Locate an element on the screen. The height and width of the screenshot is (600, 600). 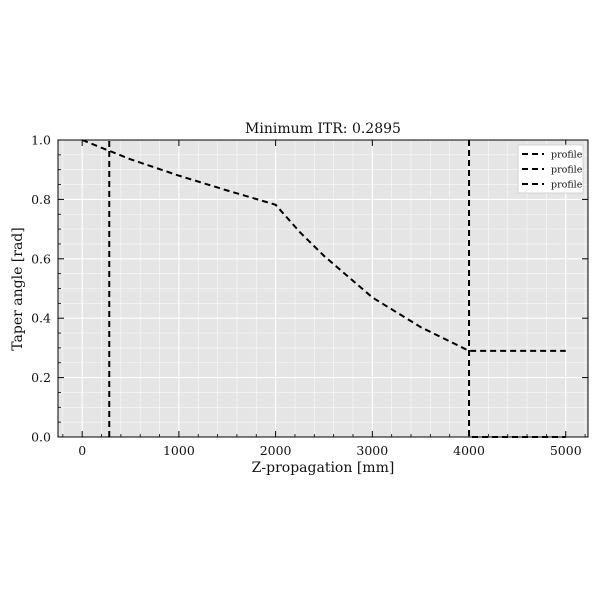
legend-box is located at coordinates (550, 169).